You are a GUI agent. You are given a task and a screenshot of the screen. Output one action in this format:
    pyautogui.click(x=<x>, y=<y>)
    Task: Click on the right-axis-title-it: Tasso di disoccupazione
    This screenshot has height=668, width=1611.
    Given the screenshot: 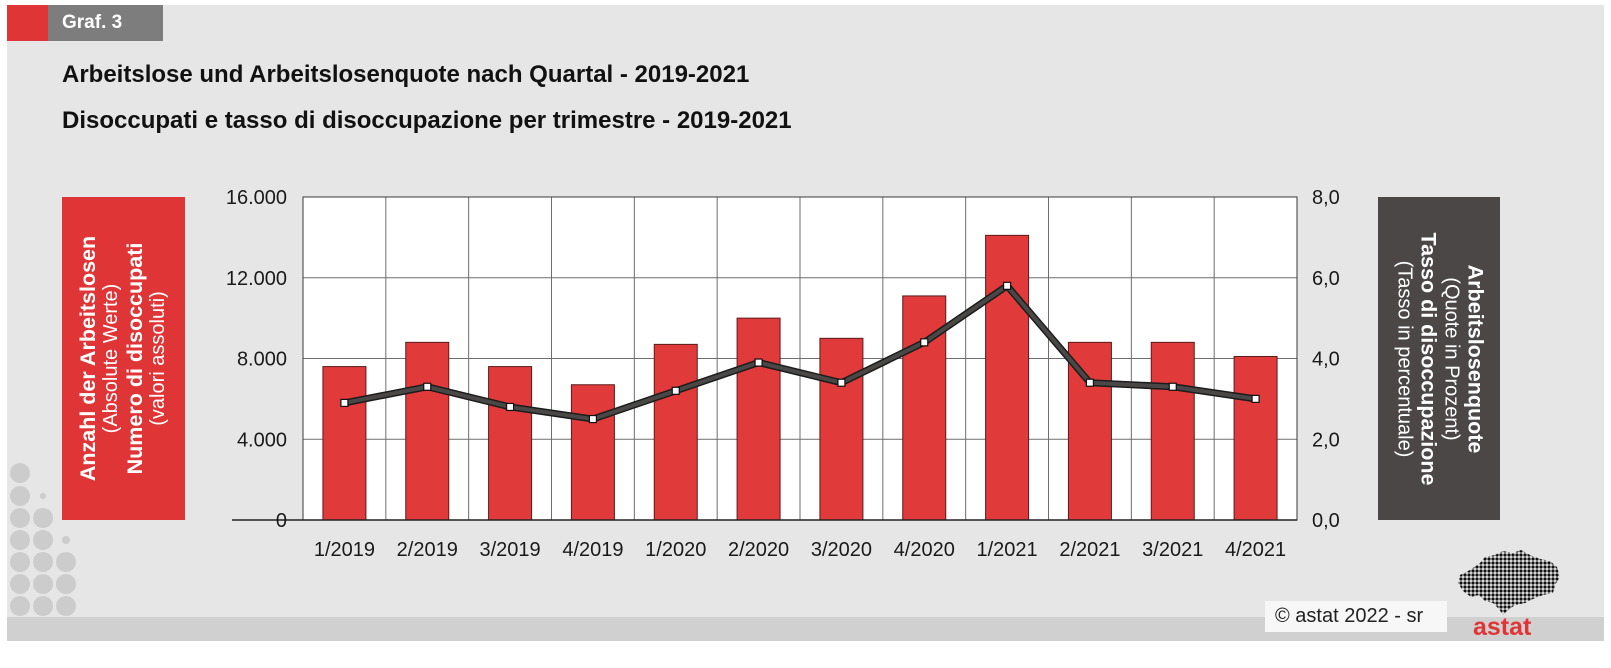 What is the action you would take?
    pyautogui.click(x=1428, y=358)
    